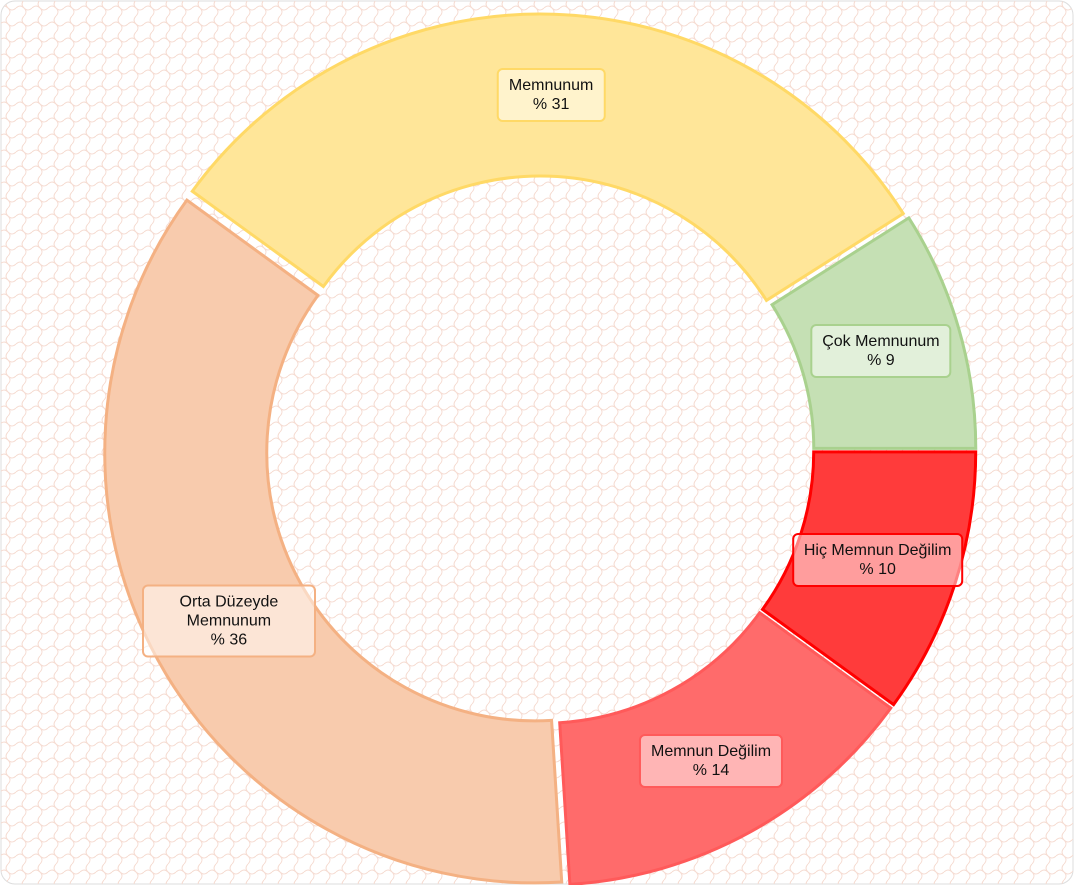  I want to click on slice-label: Memnun Değilim% 14, so click(711, 761).